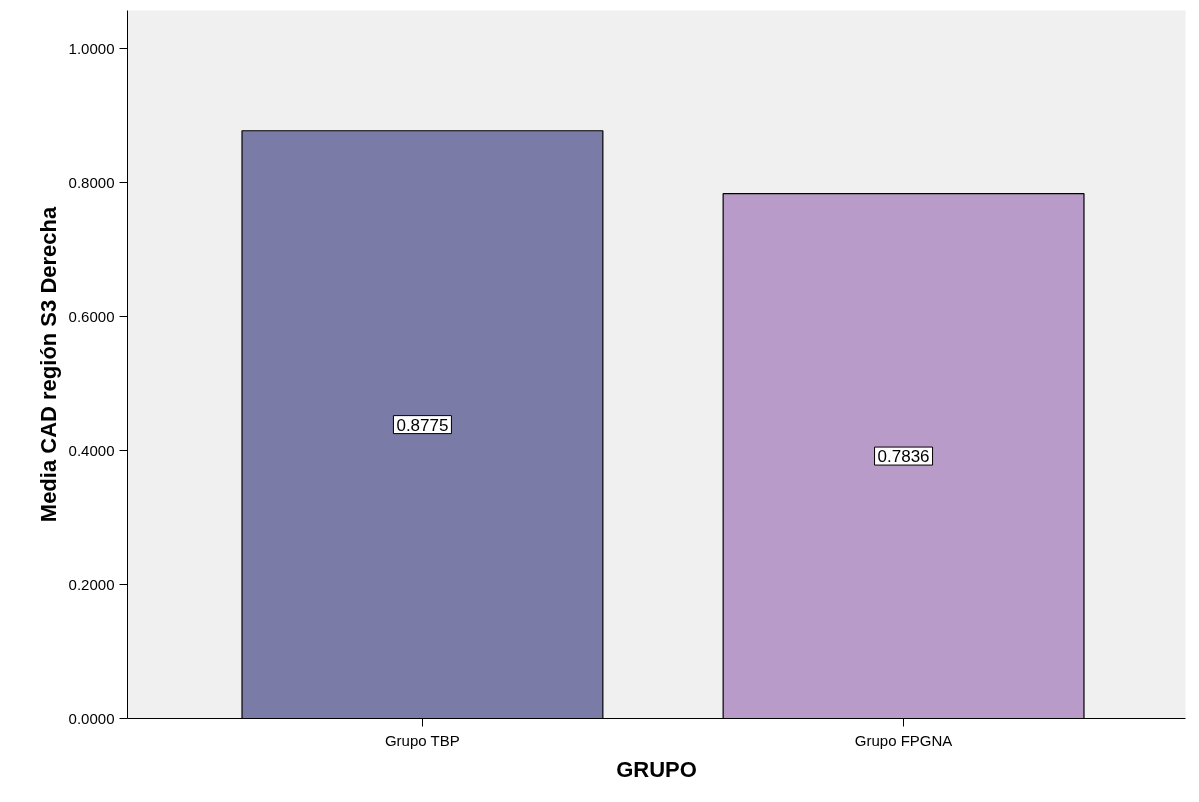 The image size is (1199, 802). I want to click on data-label: 0.8775, so click(422, 425).